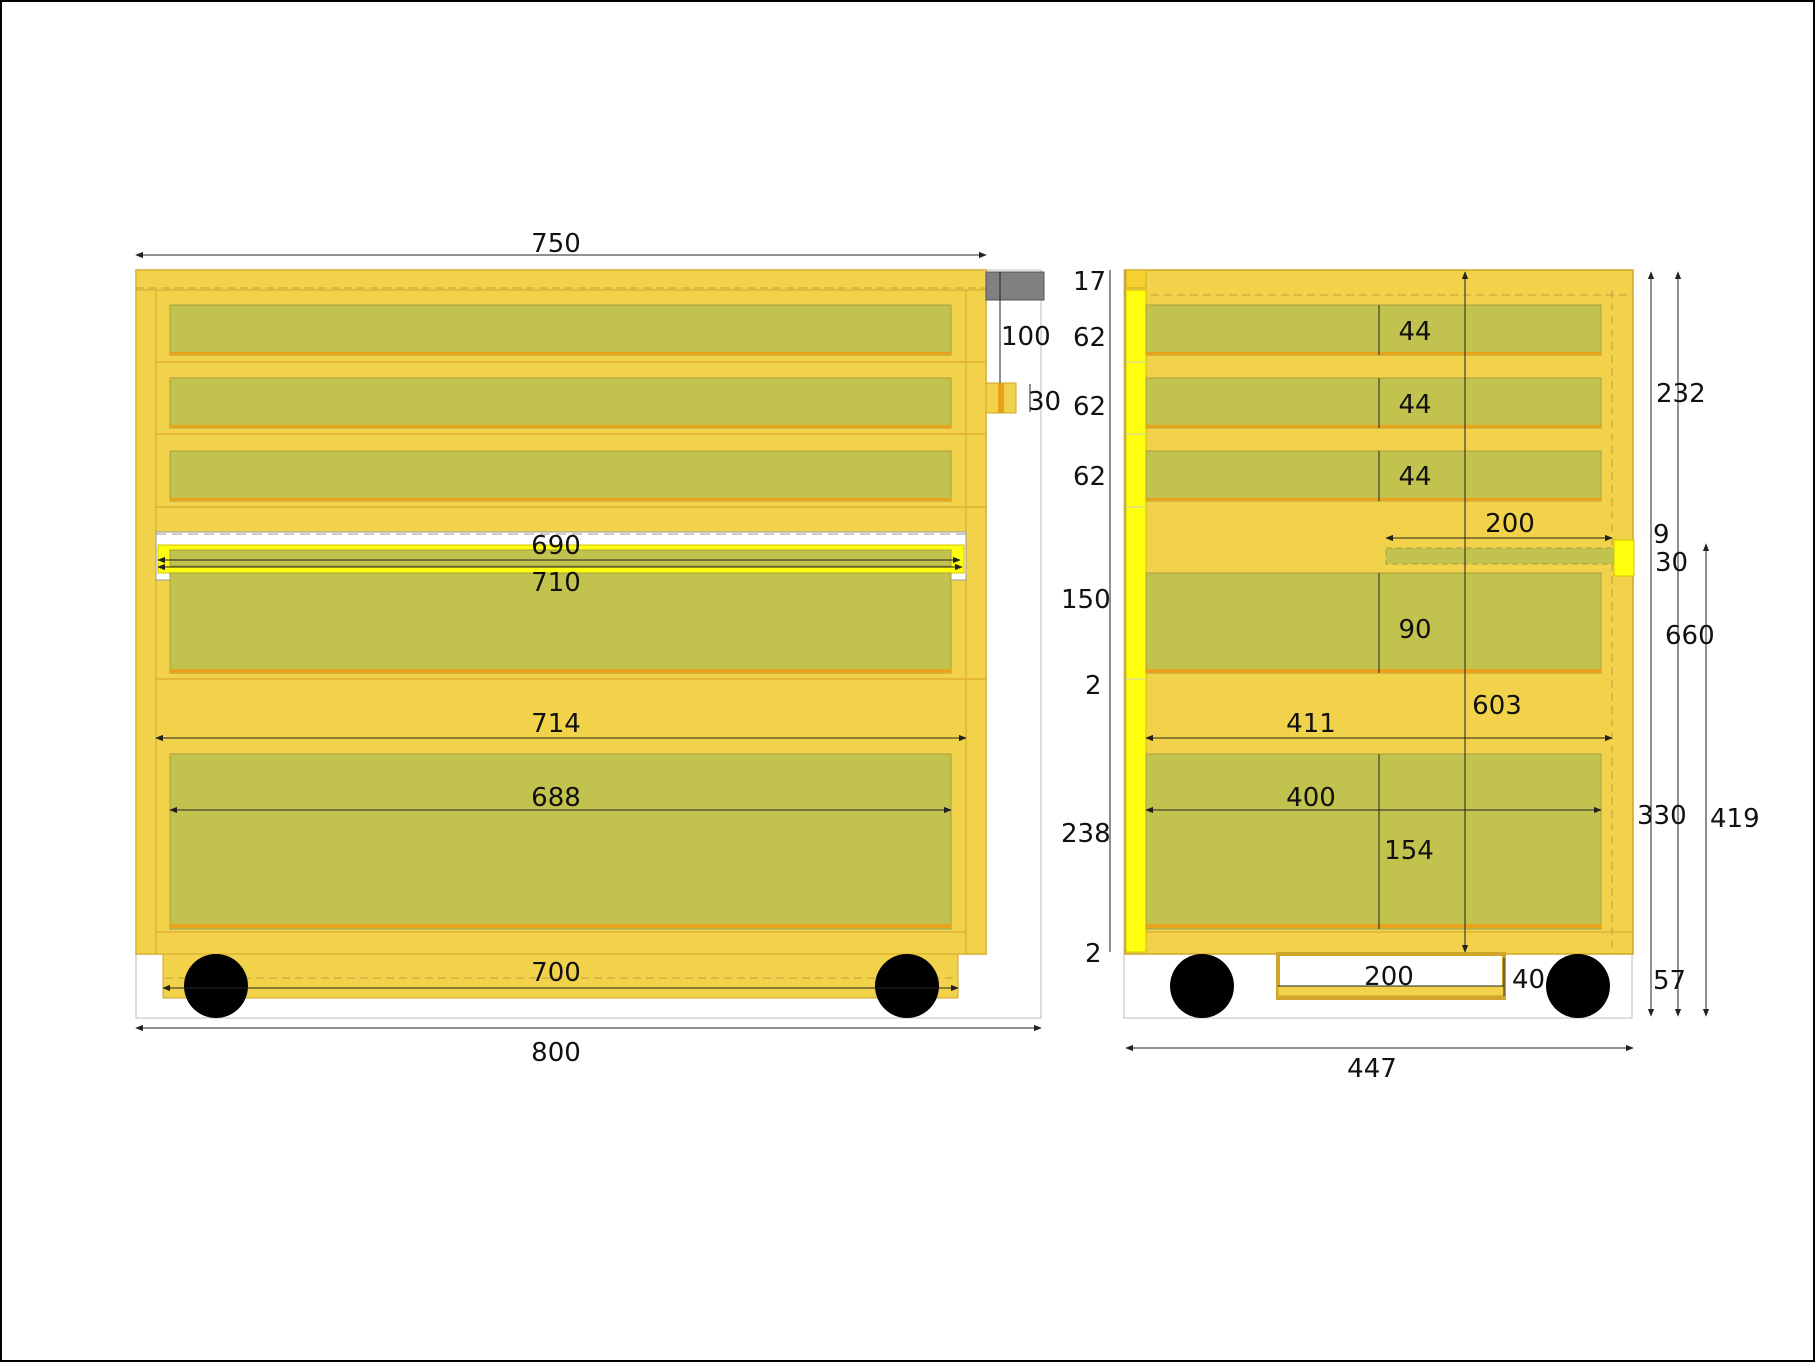  Describe the element at coordinates (560, 671) in the screenshot. I see `front-drawer-4-edge` at that location.